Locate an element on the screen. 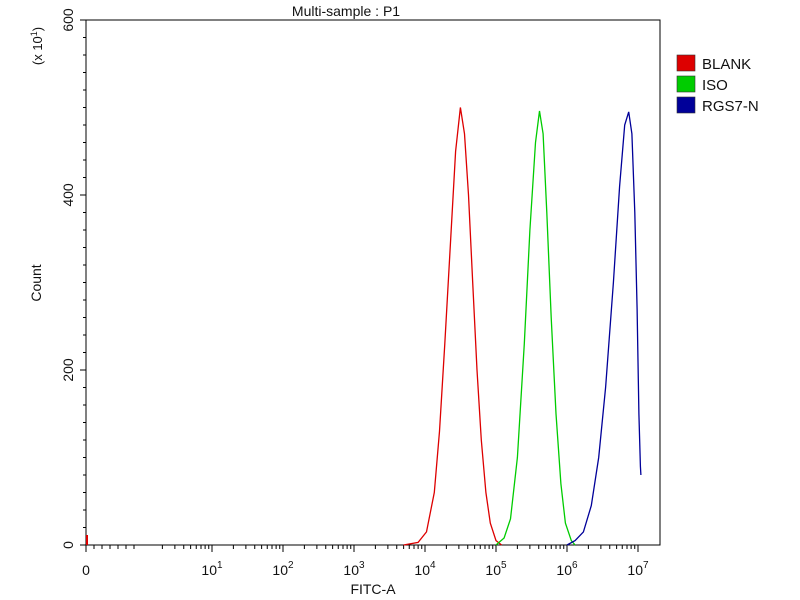  x-tick-exp: 5 is located at coordinates (504, 565).